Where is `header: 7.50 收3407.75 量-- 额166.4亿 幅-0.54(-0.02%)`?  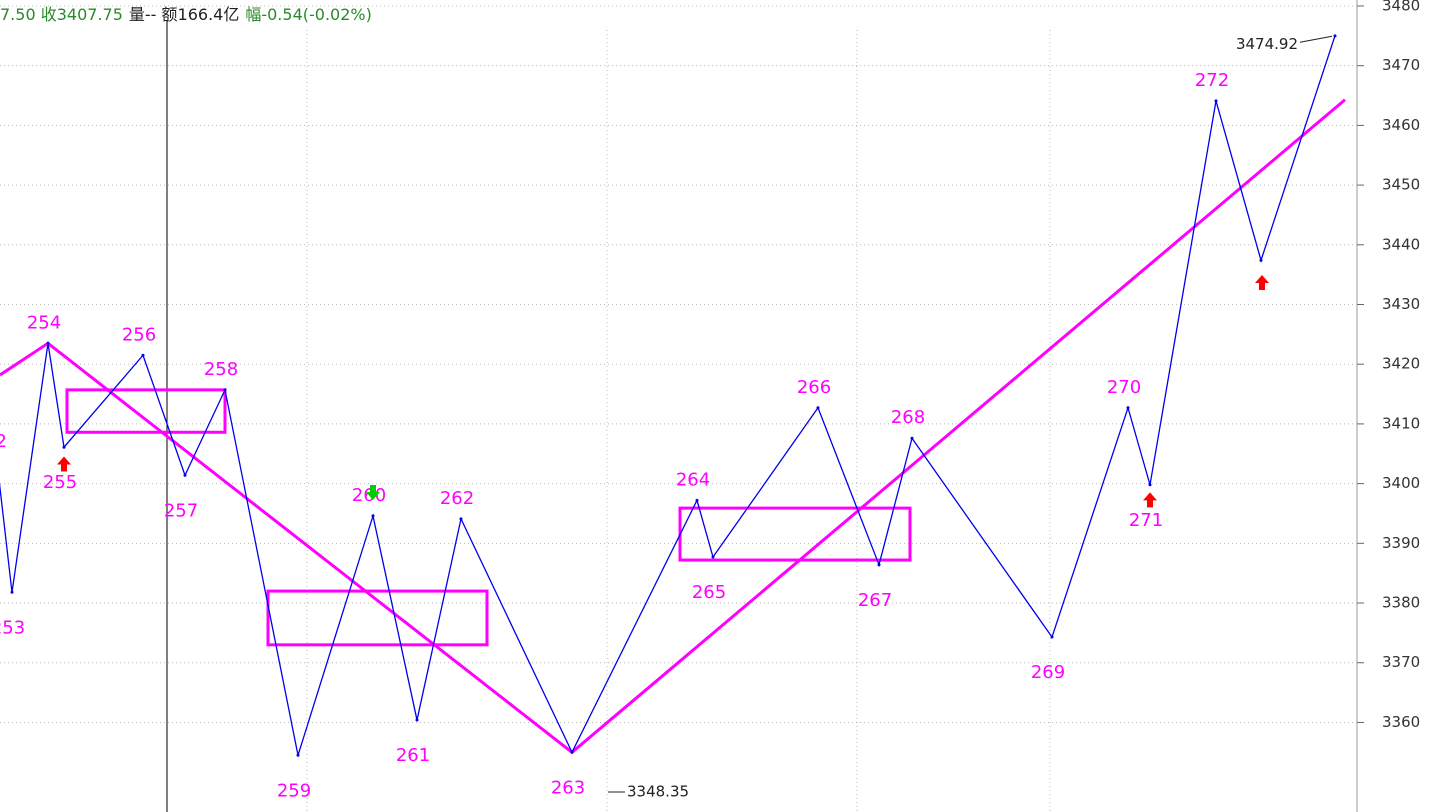
header: 7.50 收3407.75 量-- 额166.4亿 幅-0.54(-0.02%) is located at coordinates (186, 14).